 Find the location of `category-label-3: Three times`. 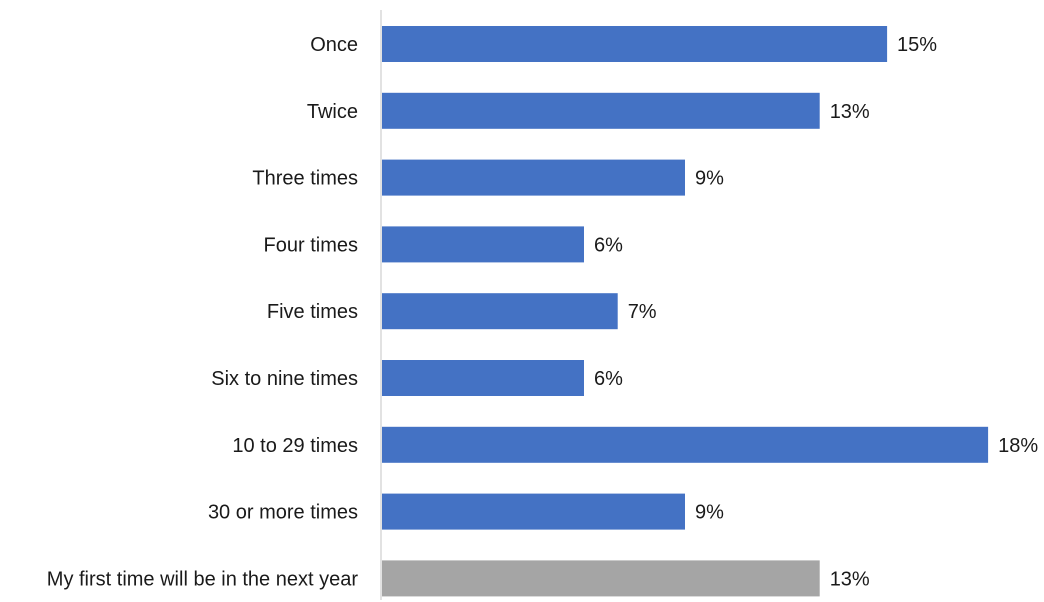

category-label-3: Three times is located at coordinates (305, 179).